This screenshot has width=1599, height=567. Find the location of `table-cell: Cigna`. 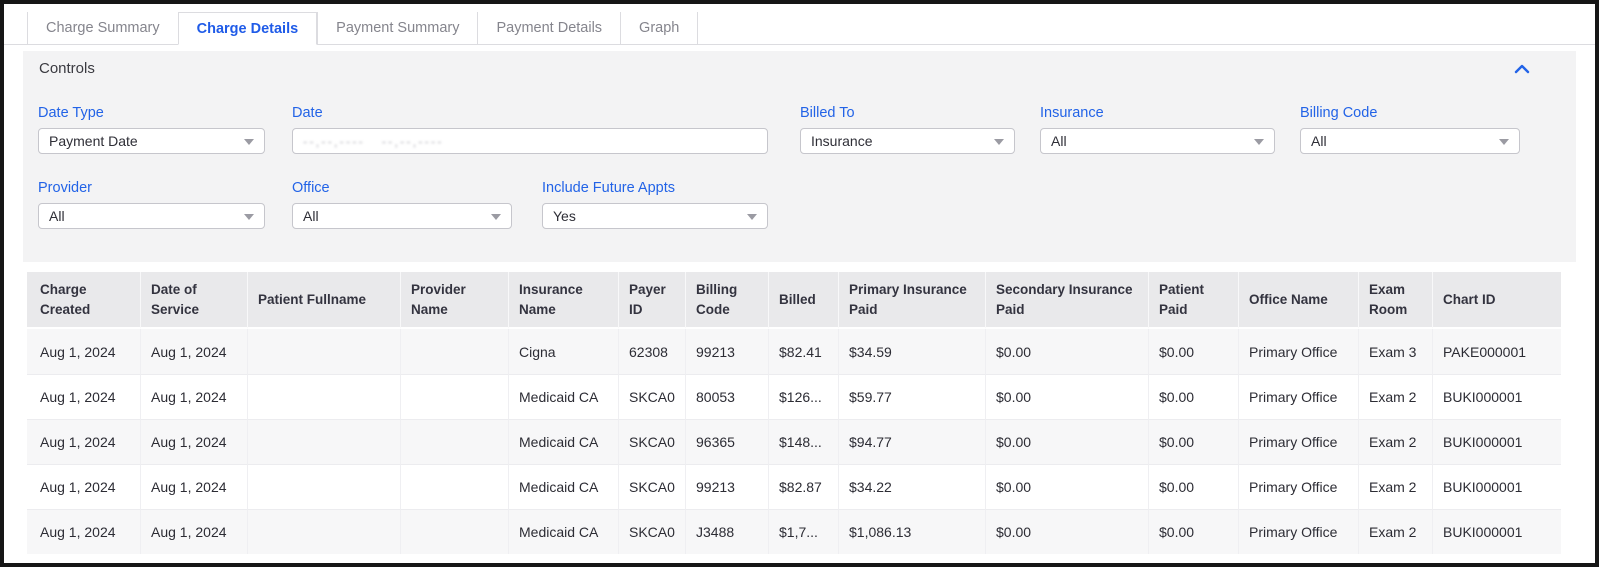

table-cell: Cigna is located at coordinates (563, 352).